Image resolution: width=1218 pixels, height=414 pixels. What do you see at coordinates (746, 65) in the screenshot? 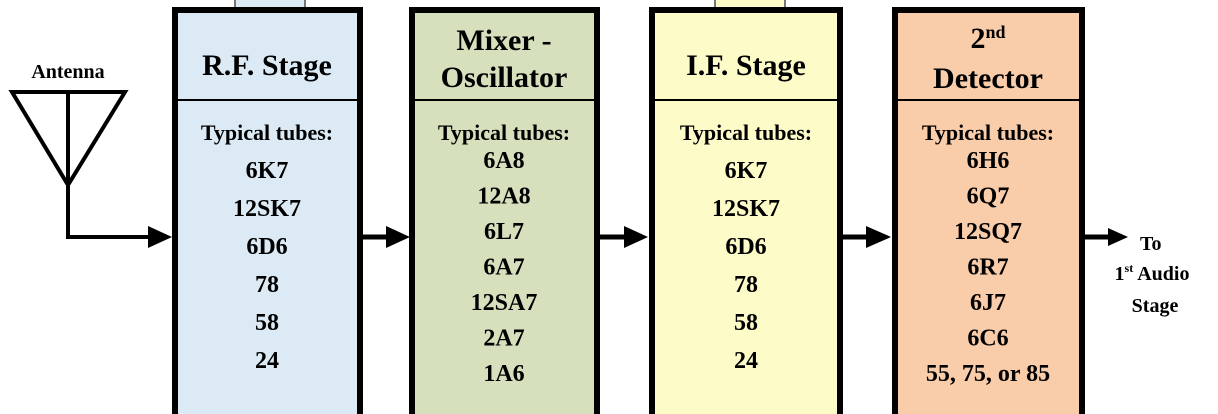
I see `stage-title: I.F. Stage` at bounding box center [746, 65].